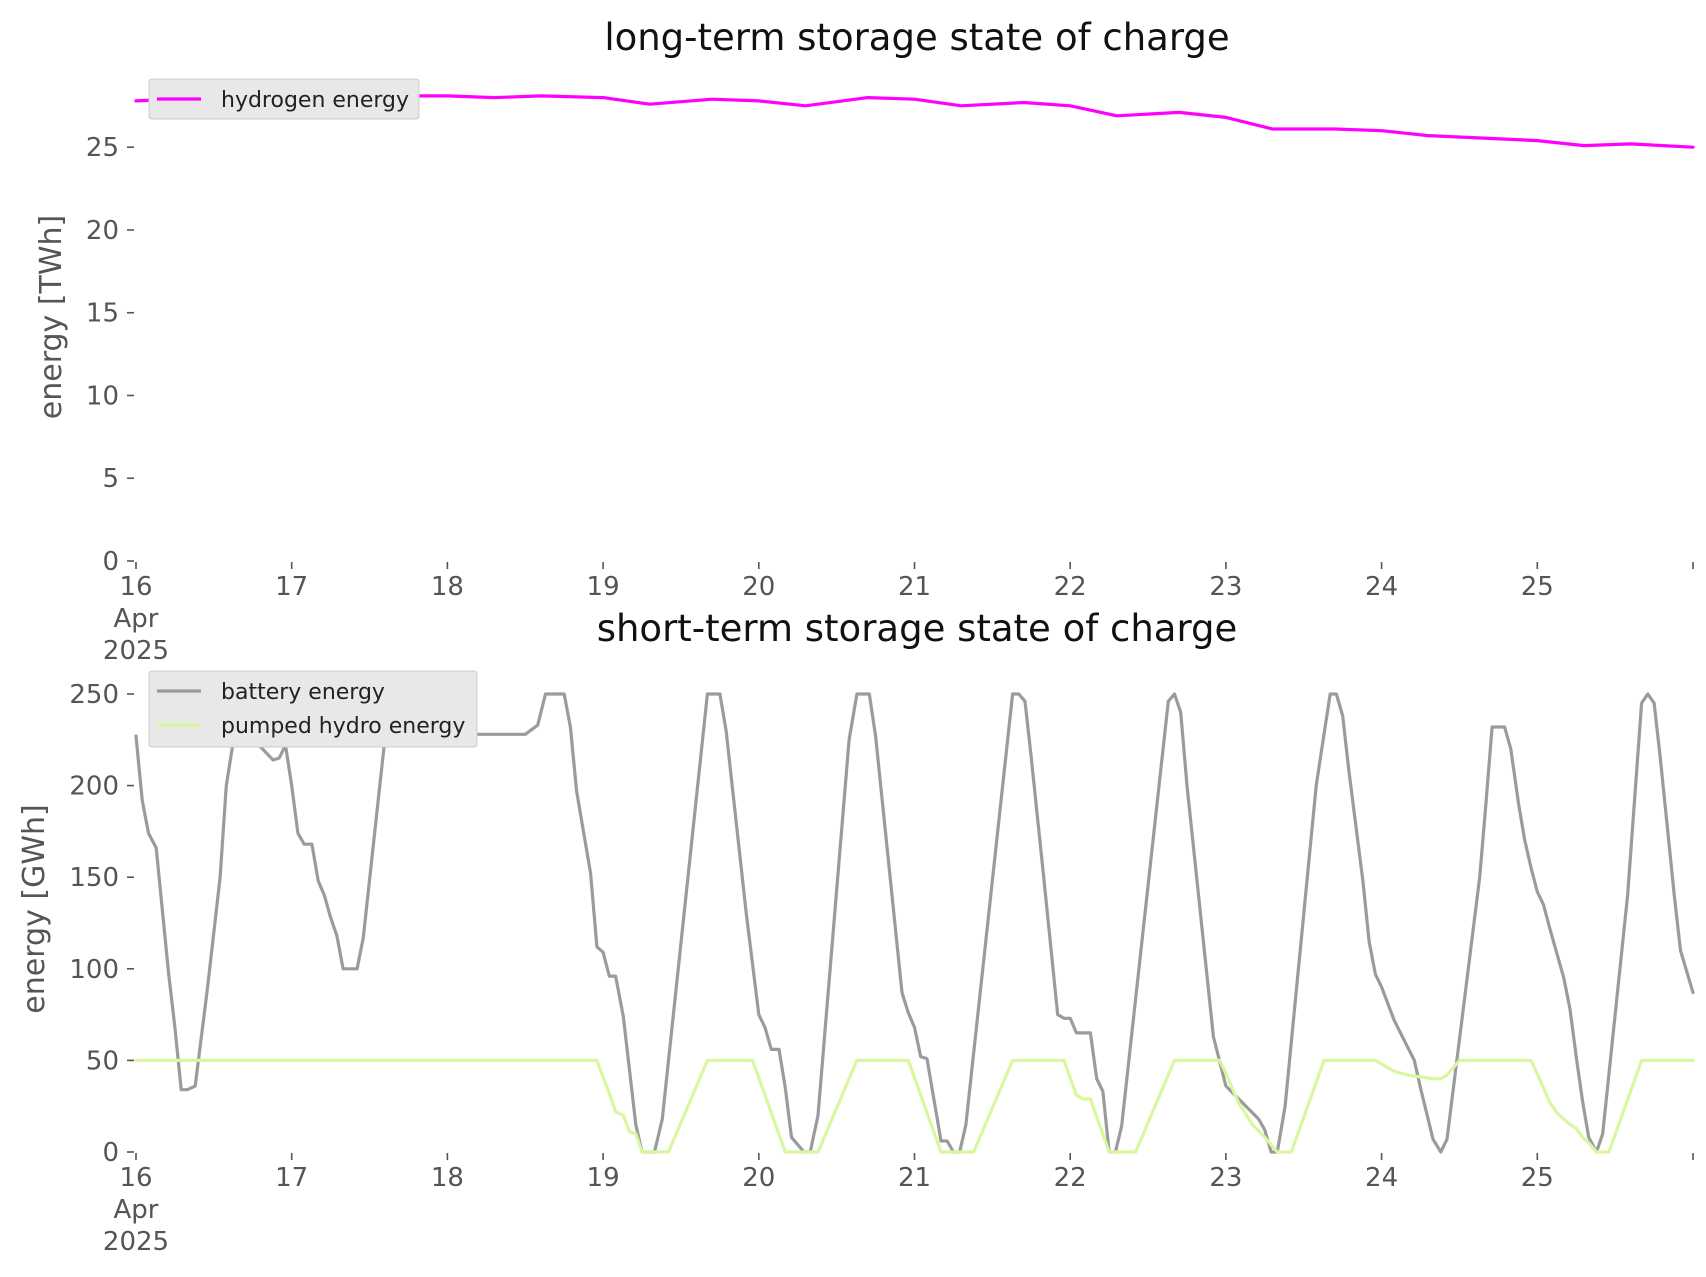  I want to click on y-axis-label: energy [TWh], so click(51, 317).